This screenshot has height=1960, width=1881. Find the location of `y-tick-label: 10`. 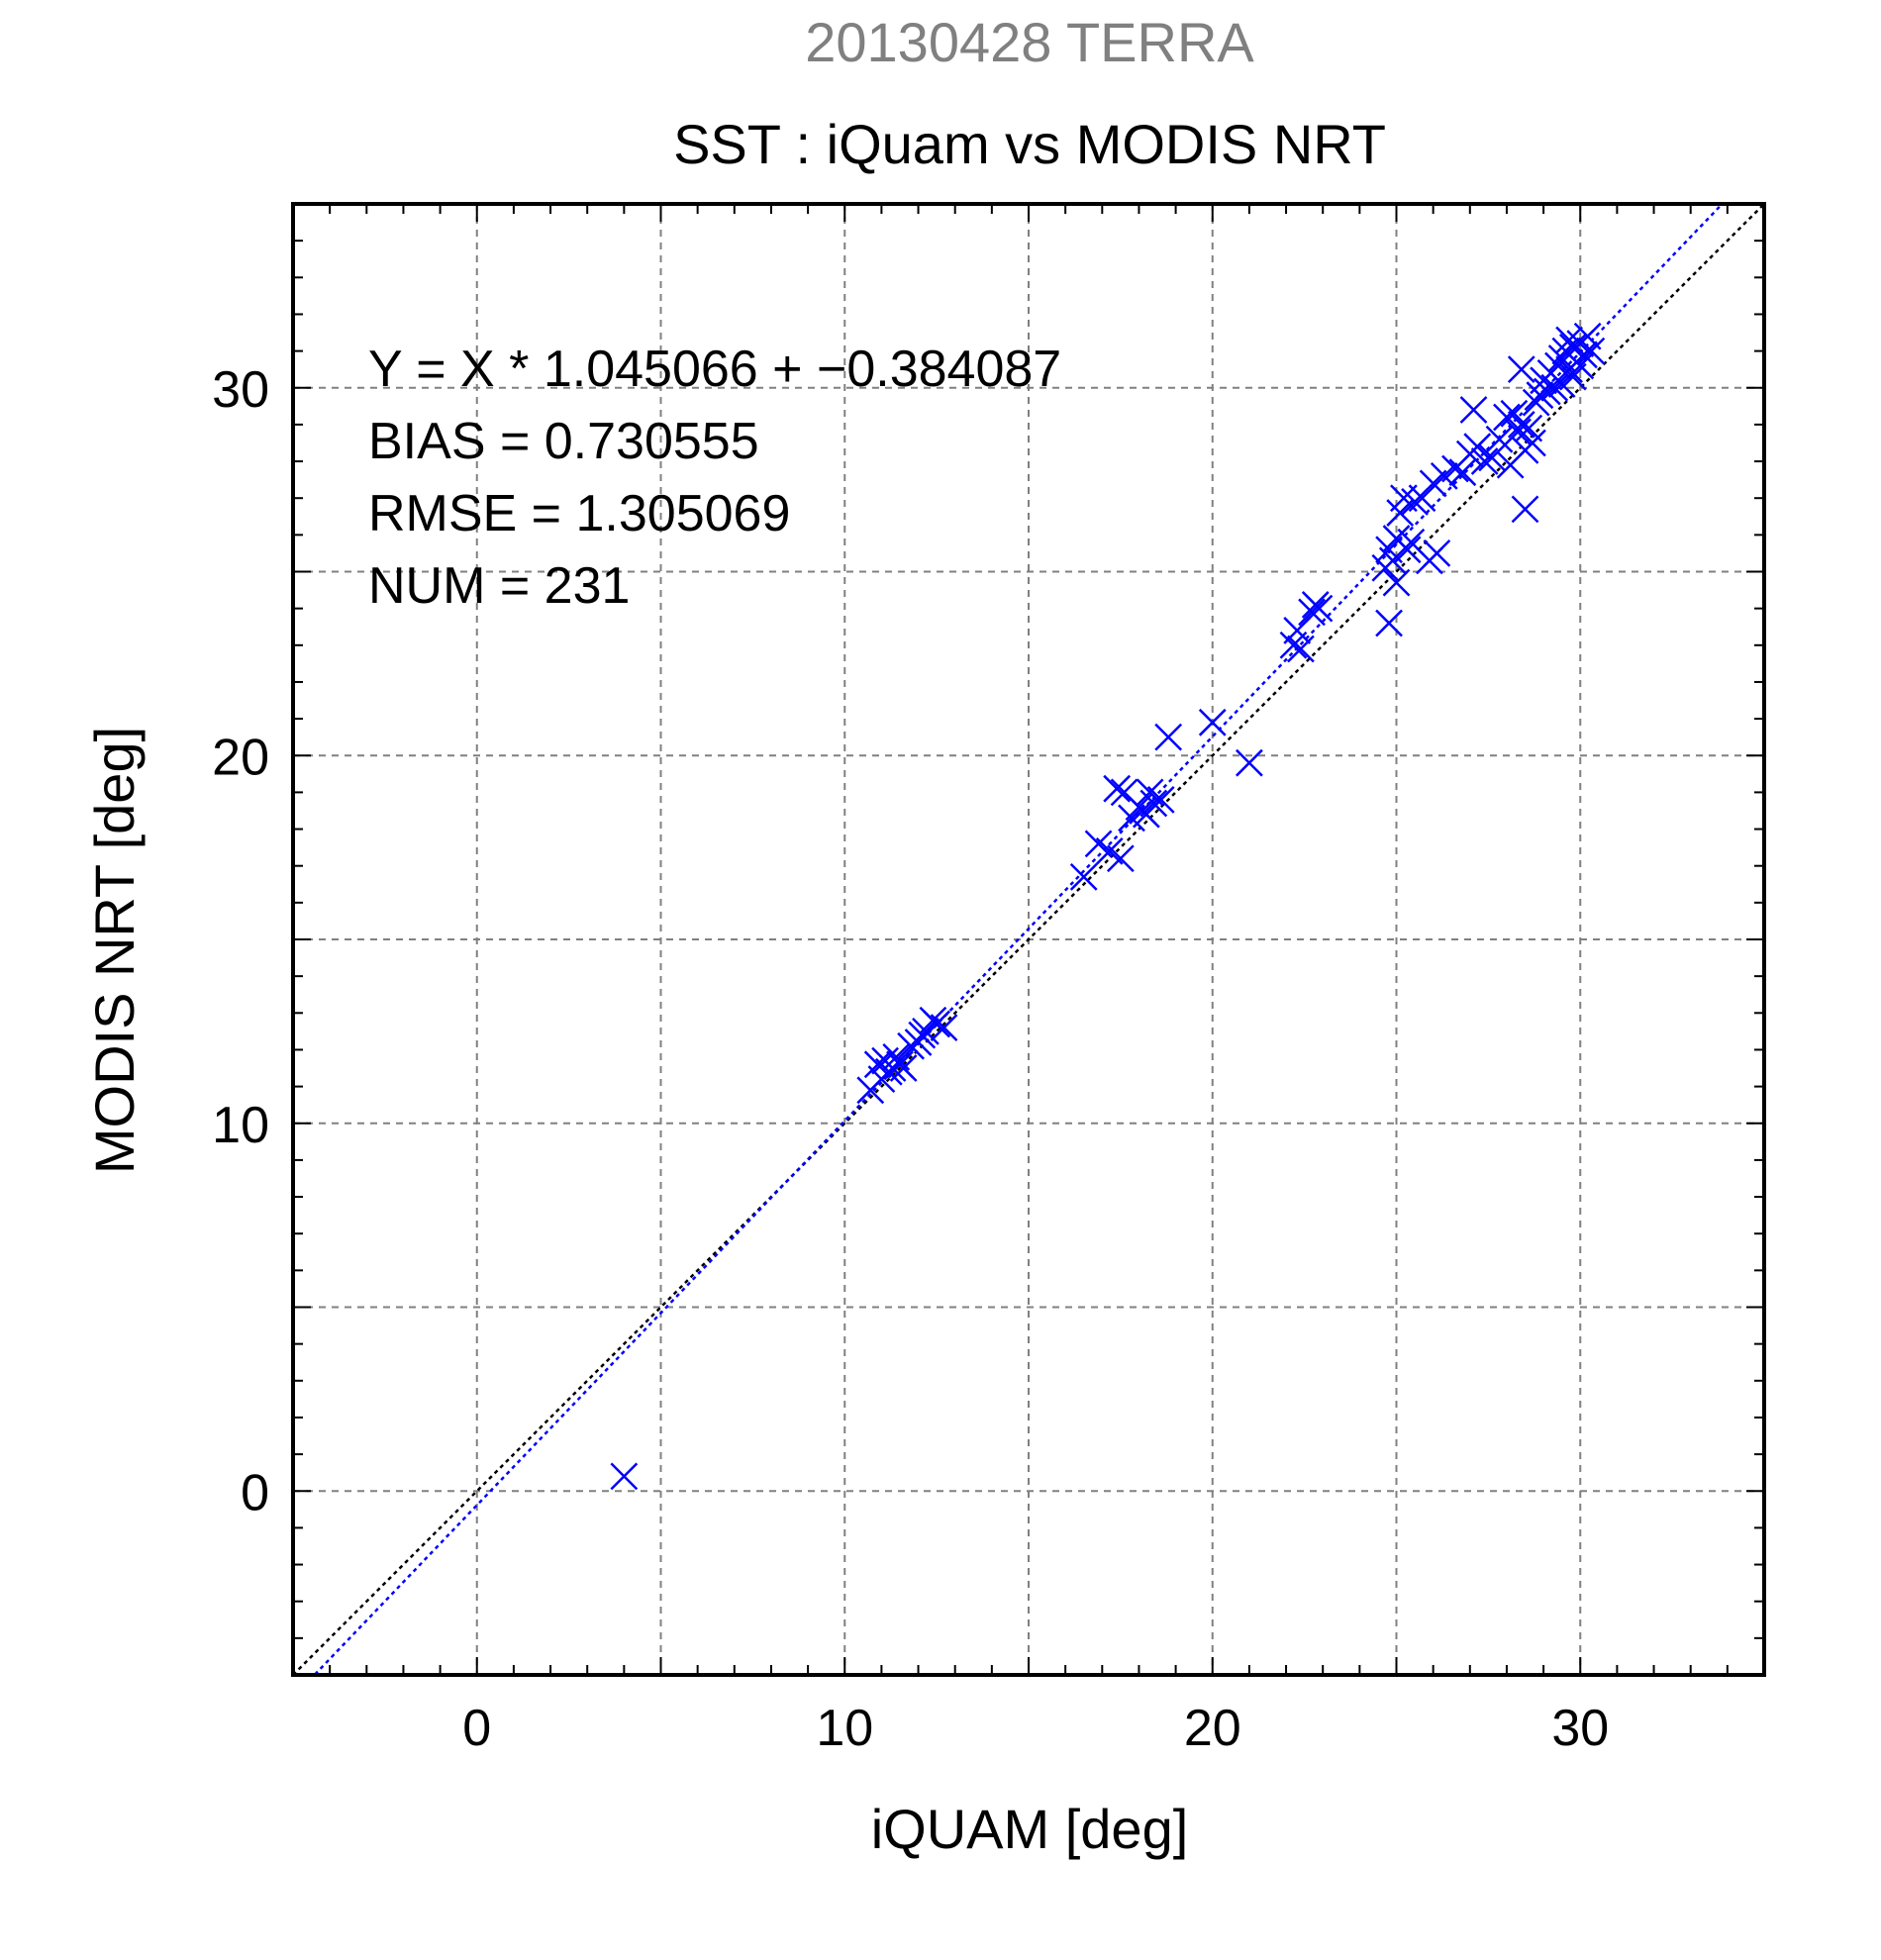

y-tick-label: 10 is located at coordinates (241, 1125).